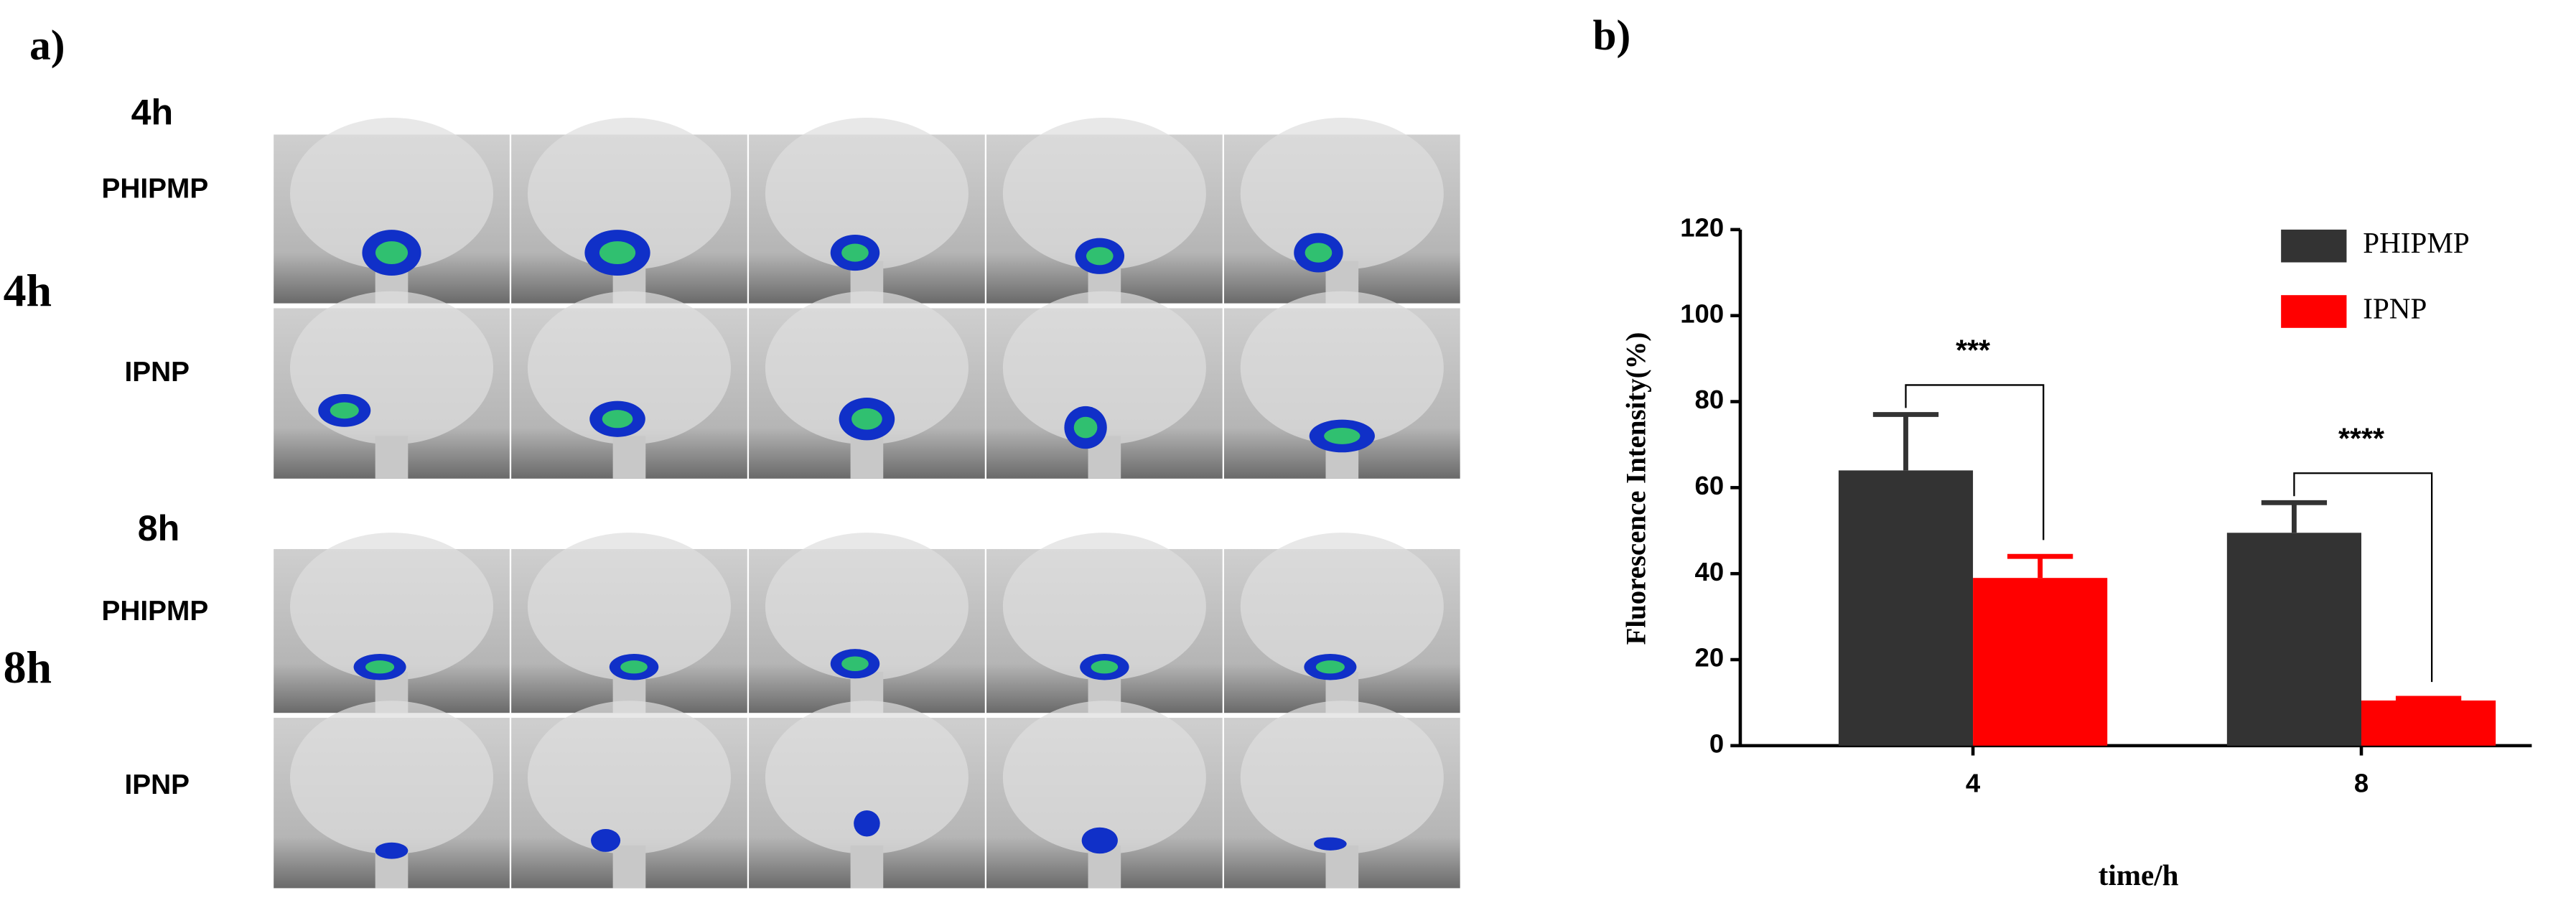 The image size is (2576, 913). Describe the element at coordinates (2416, 242) in the screenshot. I see `legend-label: PHIPMP` at that location.